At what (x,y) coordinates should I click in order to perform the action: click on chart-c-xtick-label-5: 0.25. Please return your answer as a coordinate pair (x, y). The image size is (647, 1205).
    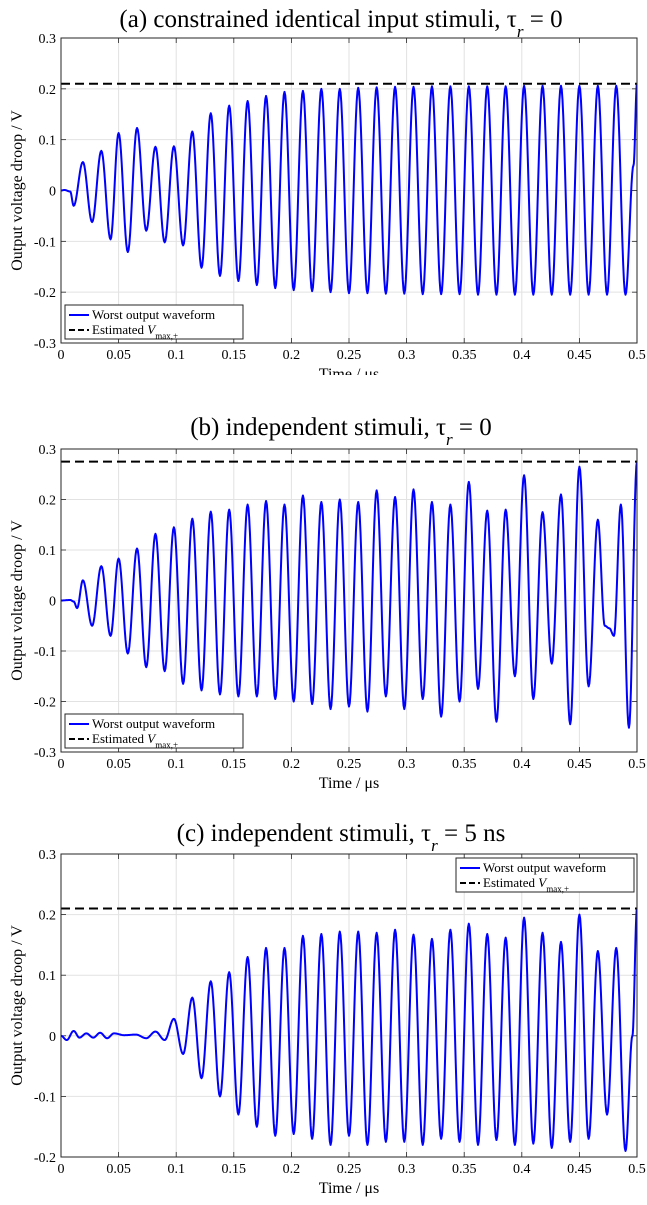
    Looking at the image, I should click on (349, 1169).